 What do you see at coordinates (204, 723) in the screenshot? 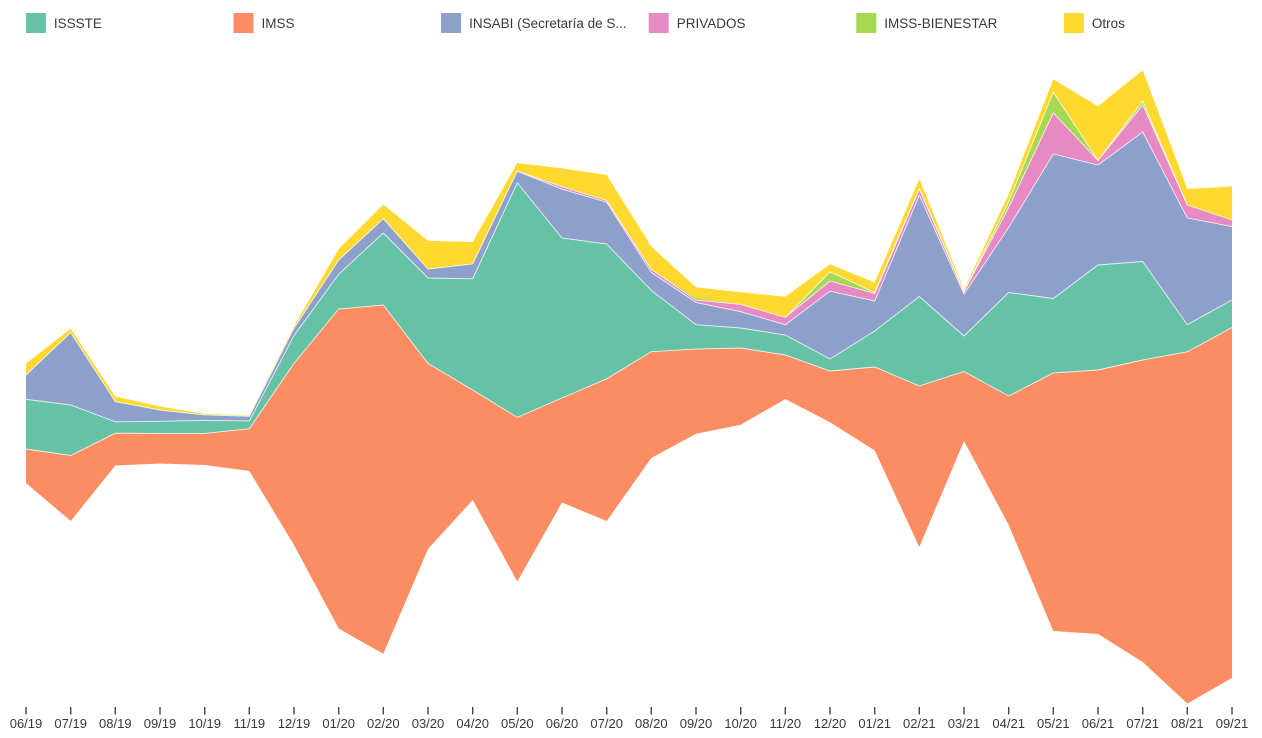
I see `svg-text: 10/19` at bounding box center [204, 723].